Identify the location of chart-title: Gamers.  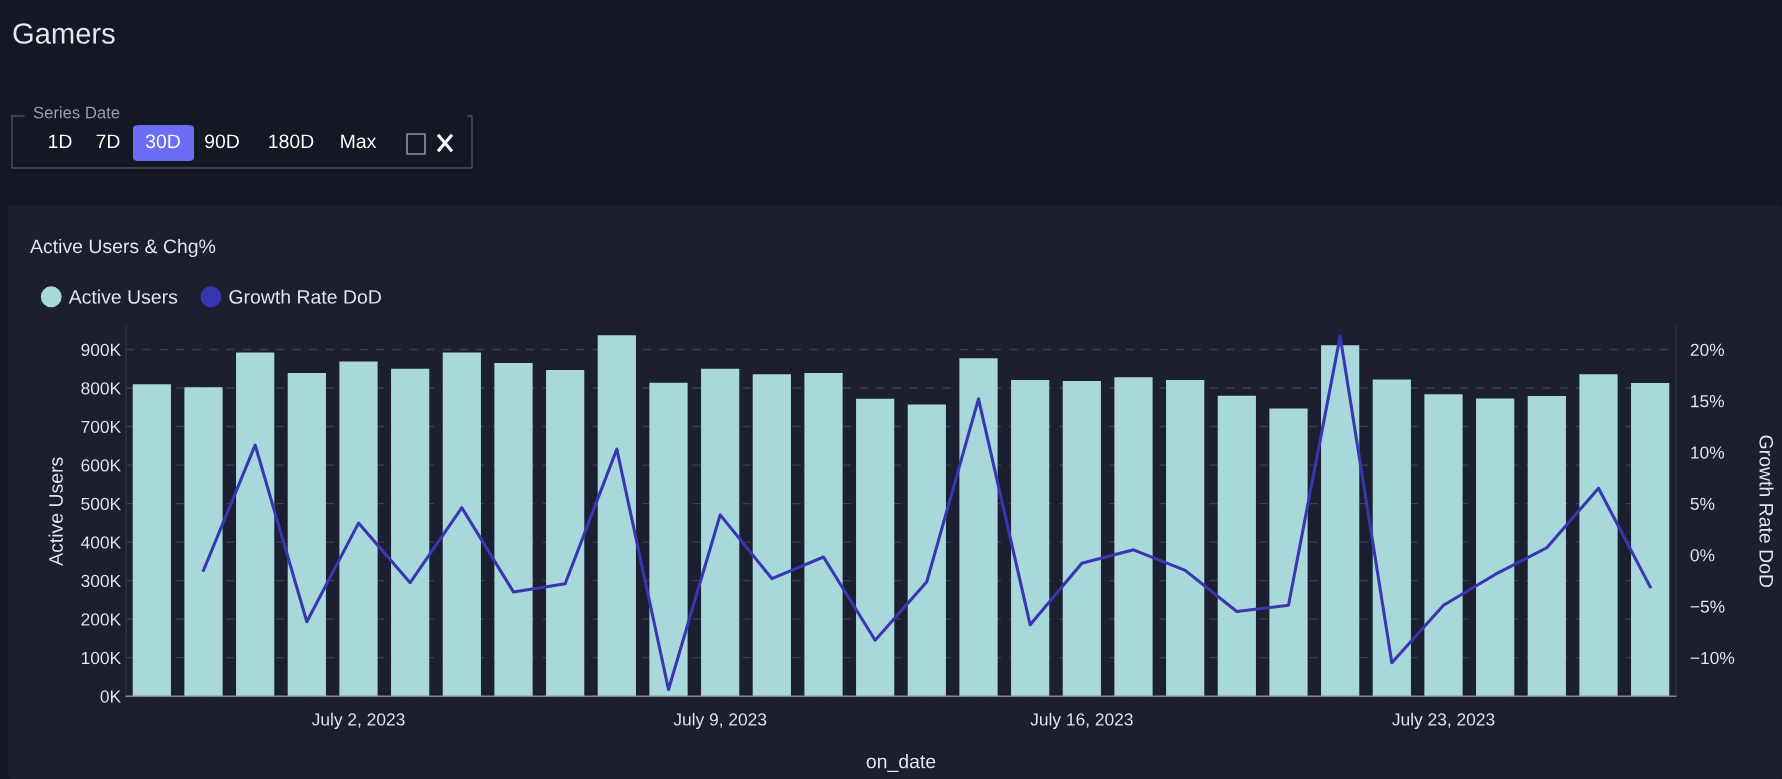
(64, 33).